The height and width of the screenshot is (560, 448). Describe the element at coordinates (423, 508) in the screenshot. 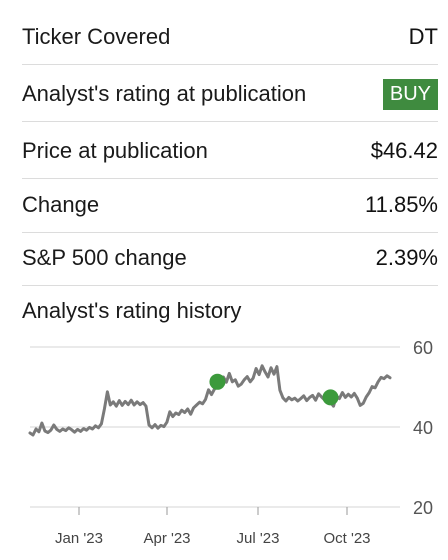

I see `y-tick-label: 20` at that location.